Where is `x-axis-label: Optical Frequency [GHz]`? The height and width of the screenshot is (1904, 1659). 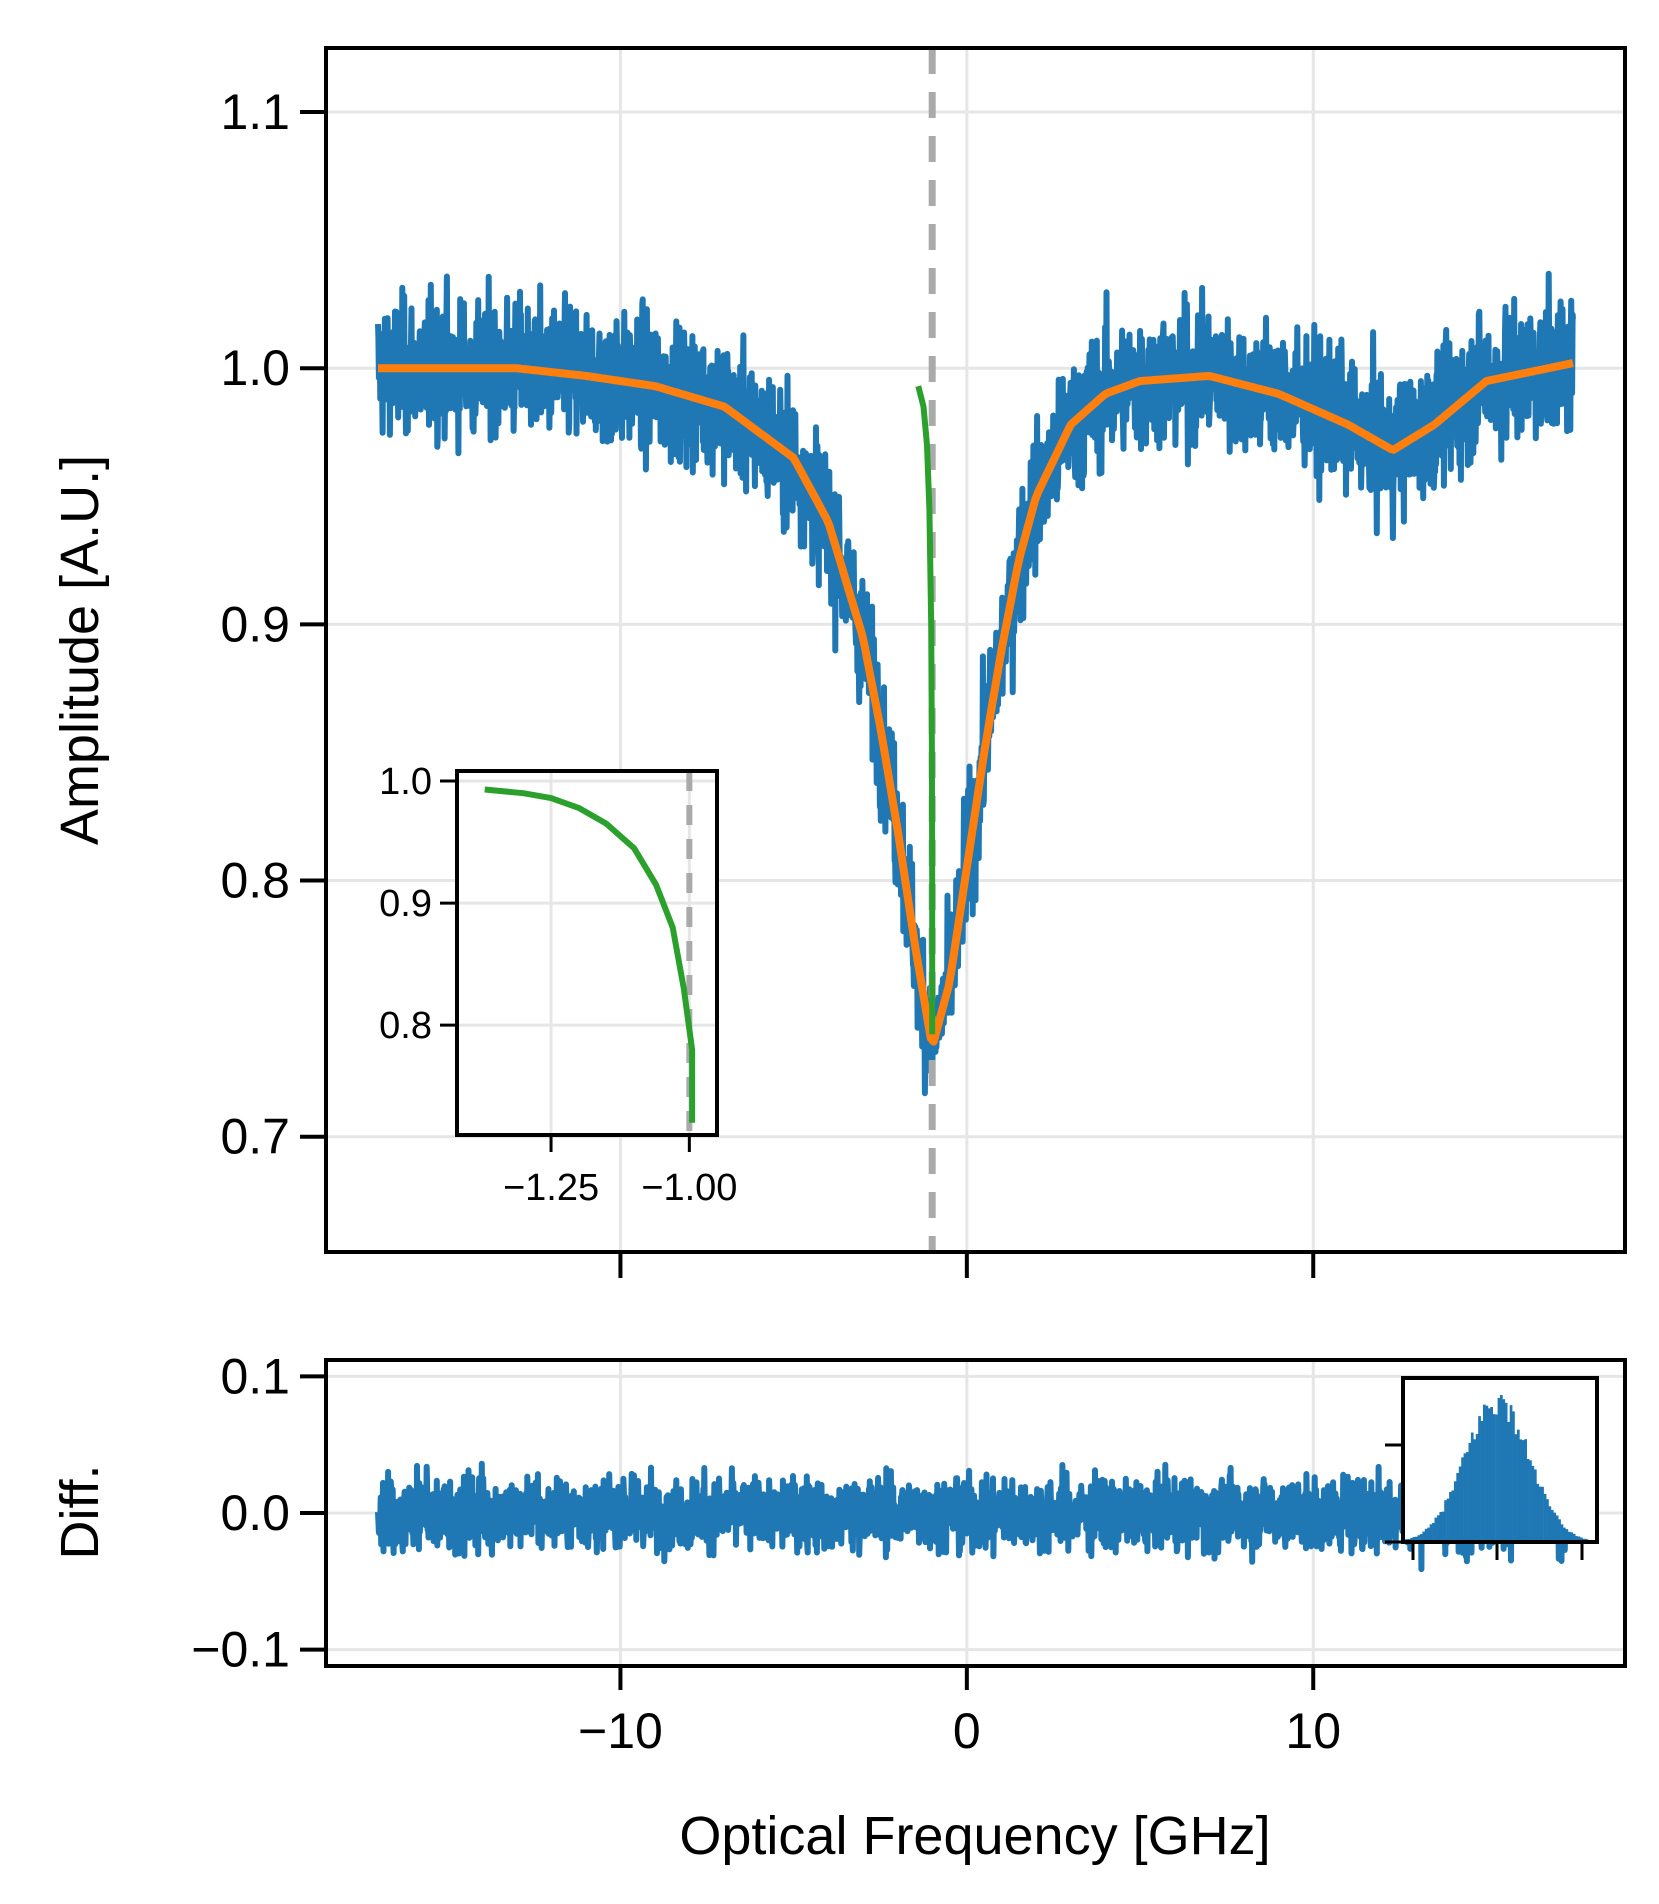 x-axis-label: Optical Frequency [GHz] is located at coordinates (974, 1836).